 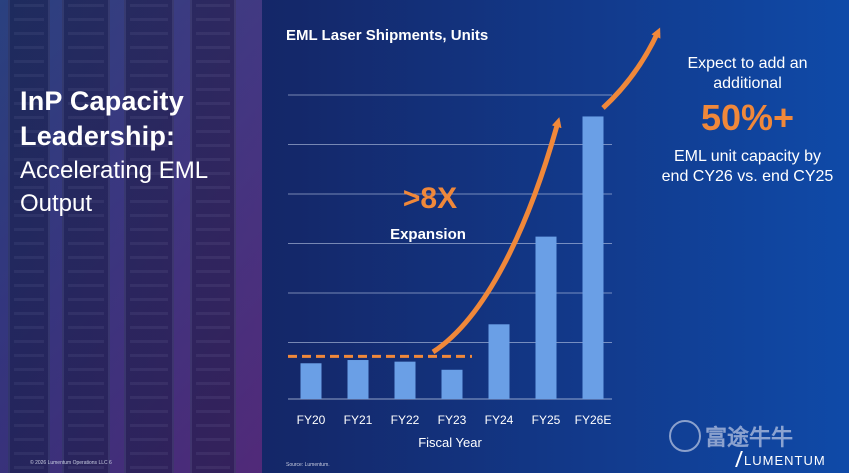 What do you see at coordinates (311, 381) in the screenshot?
I see `bar-fy20` at bounding box center [311, 381].